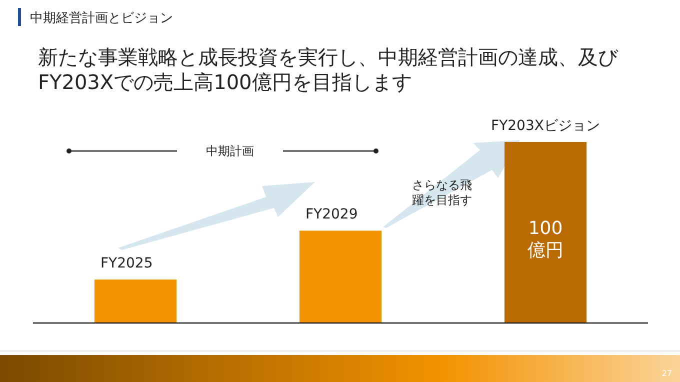 Image resolution: width=680 pixels, height=382 pixels. Describe the element at coordinates (332, 214) in the screenshot. I see `x-tick-label: FY2029` at that location.